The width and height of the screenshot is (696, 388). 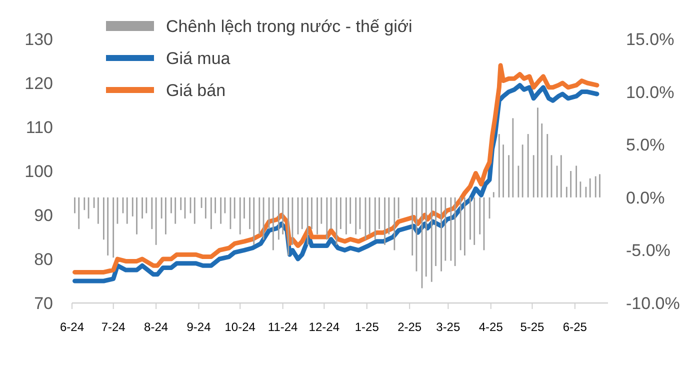 What do you see at coordinates (43, 215) in the screenshot?
I see `y-tick-label: 90` at bounding box center [43, 215].